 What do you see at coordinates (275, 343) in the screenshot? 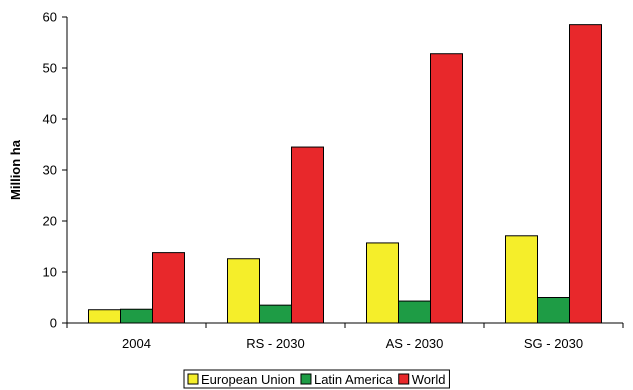
I see `x-tick-label: RS - 2030` at bounding box center [275, 343].